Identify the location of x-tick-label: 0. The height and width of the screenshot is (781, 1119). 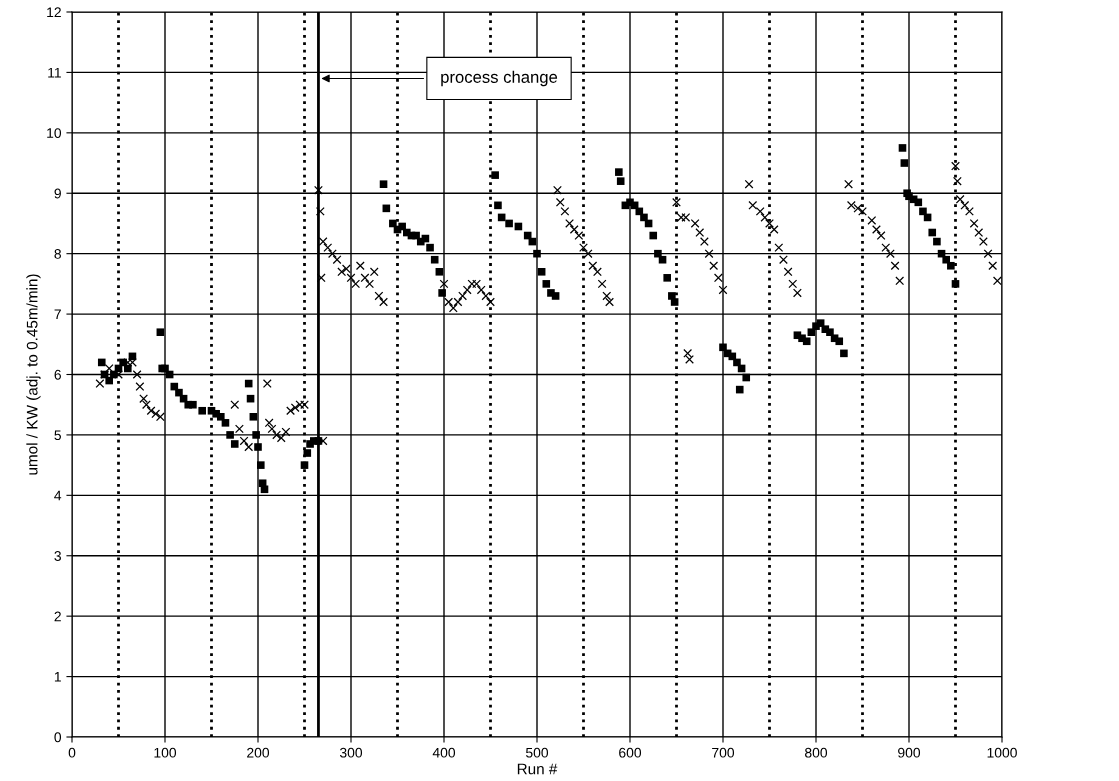
(72, 752).